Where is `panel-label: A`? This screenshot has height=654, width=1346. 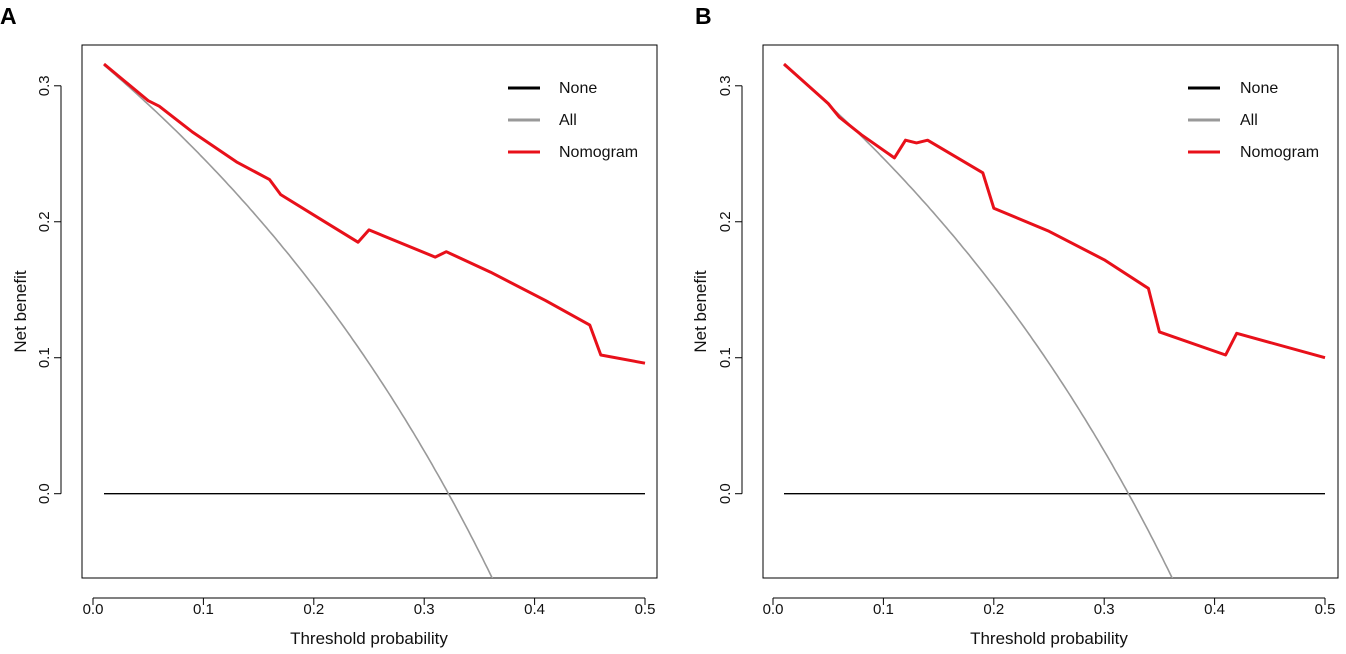
panel-label: A is located at coordinates (8, 16).